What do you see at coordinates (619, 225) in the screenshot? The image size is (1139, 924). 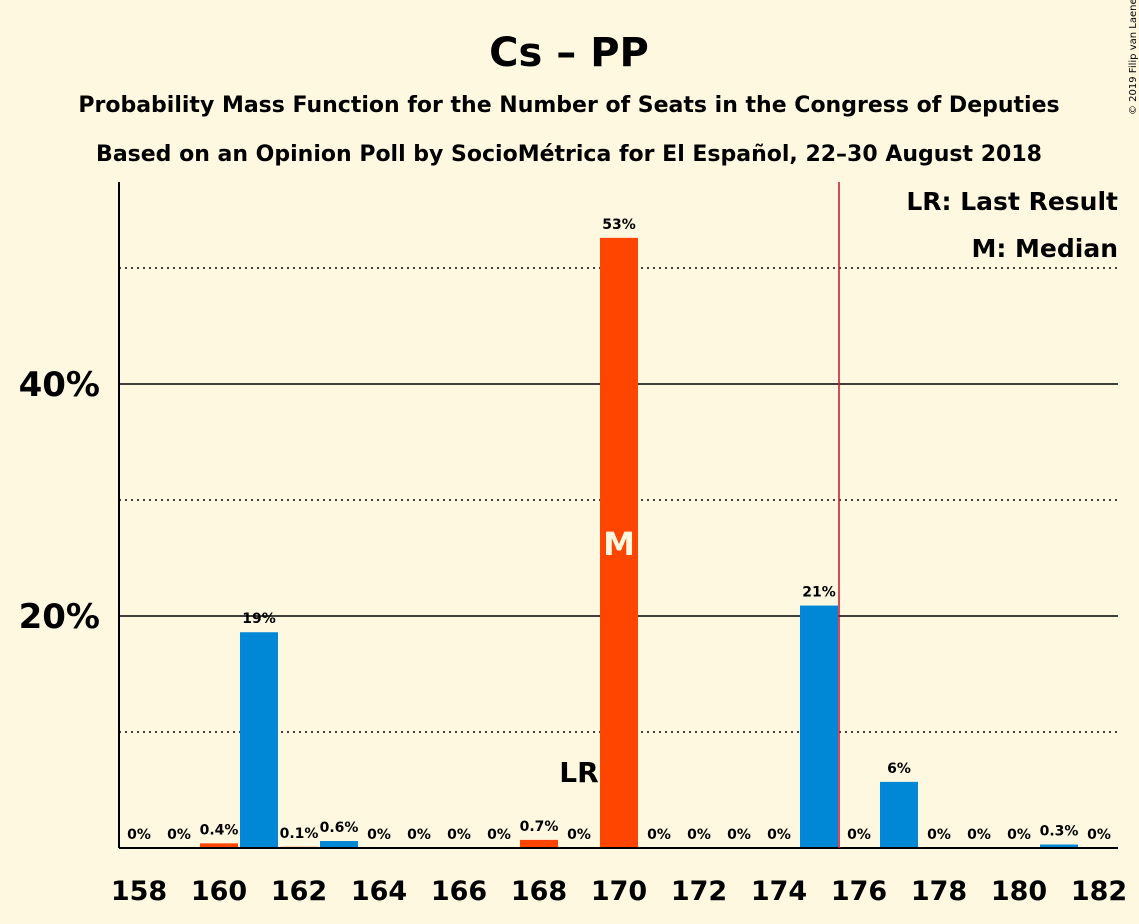 I see `value-label-170: 53%` at bounding box center [619, 225].